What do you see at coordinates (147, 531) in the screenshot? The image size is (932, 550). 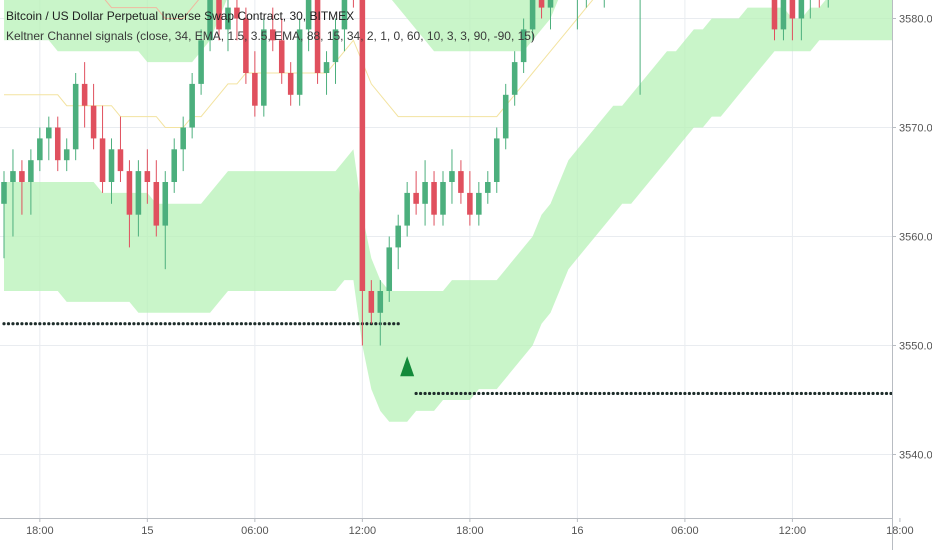 I see `time-tick-label: 15` at bounding box center [147, 531].